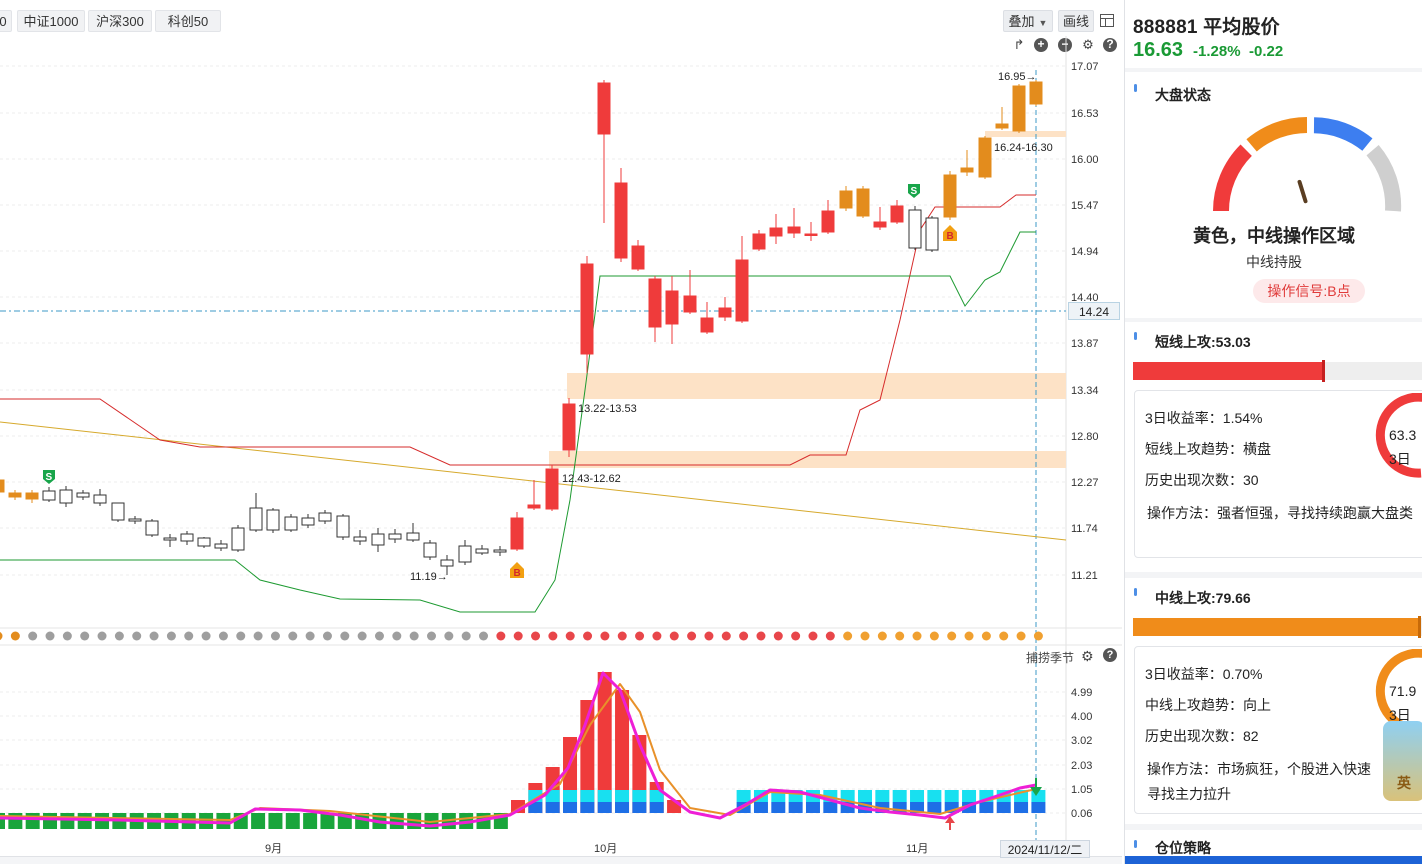  I want to click on price-tick-label: 11.21, so click(1084, 576).